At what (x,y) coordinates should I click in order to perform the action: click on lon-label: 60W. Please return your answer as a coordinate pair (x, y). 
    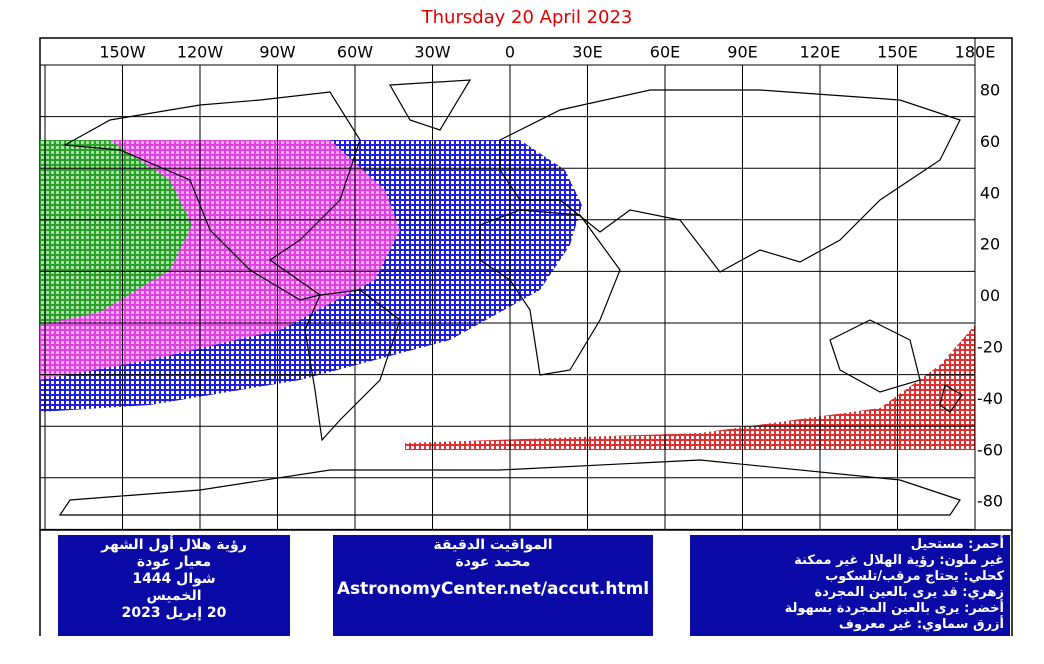
    Looking at the image, I should click on (355, 52).